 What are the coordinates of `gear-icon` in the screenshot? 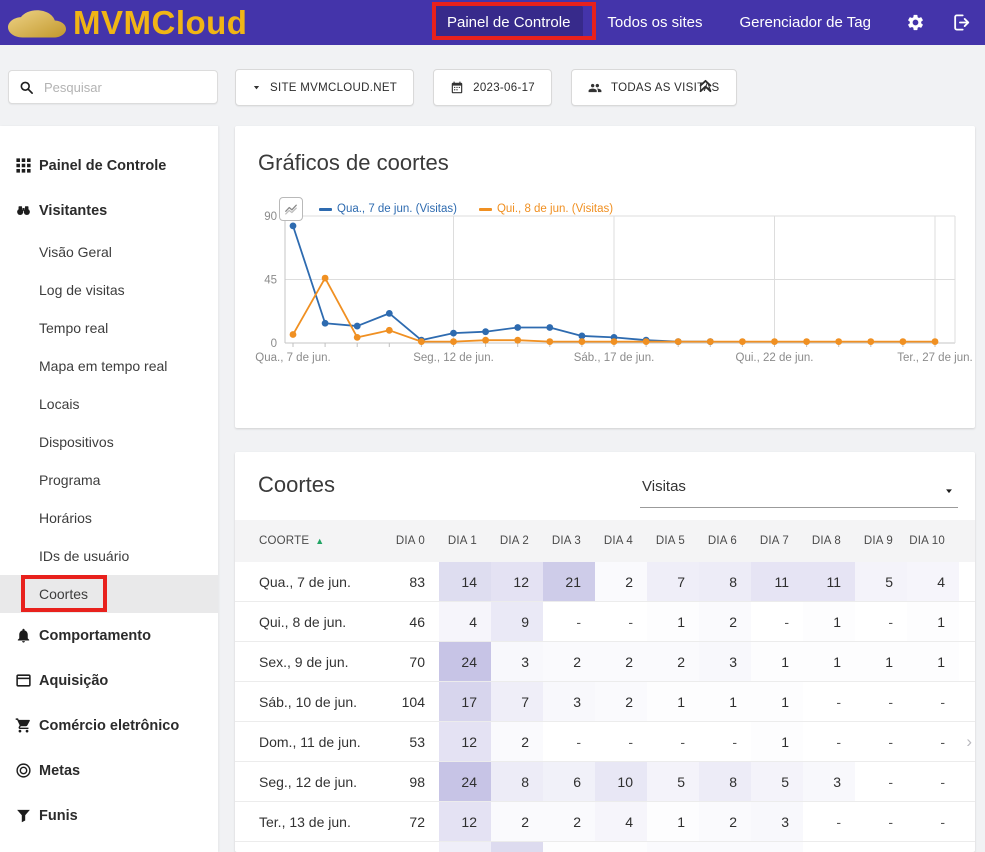 It's located at (915, 22).